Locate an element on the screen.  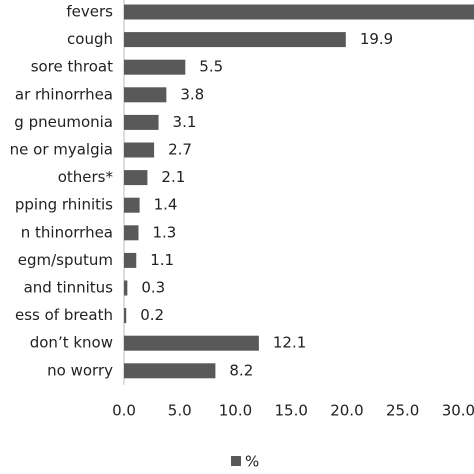
value-label: 3.1 is located at coordinates (185, 122).